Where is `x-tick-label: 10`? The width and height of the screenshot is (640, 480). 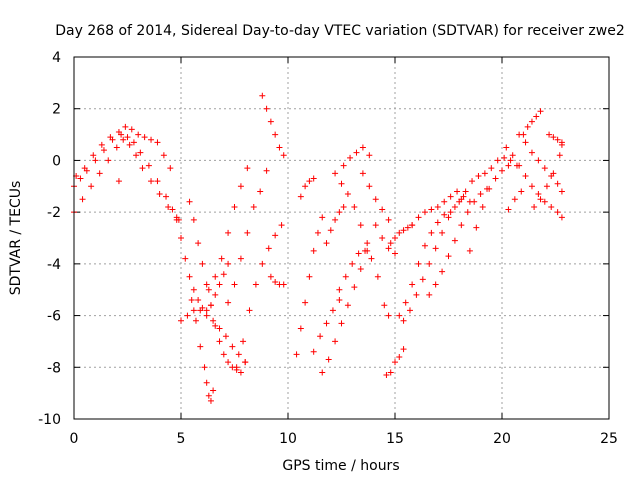 x-tick-label: 10 is located at coordinates (288, 439).